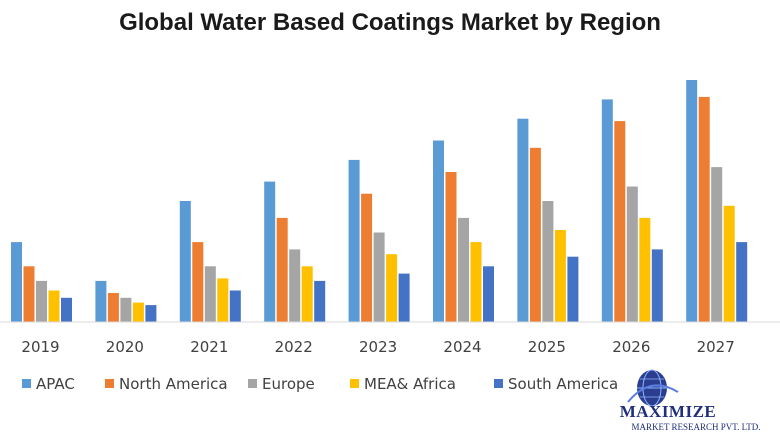 Image resolution: width=780 pixels, height=440 pixels. Describe the element at coordinates (126, 309) in the screenshot. I see `bar-europe-2020` at that location.